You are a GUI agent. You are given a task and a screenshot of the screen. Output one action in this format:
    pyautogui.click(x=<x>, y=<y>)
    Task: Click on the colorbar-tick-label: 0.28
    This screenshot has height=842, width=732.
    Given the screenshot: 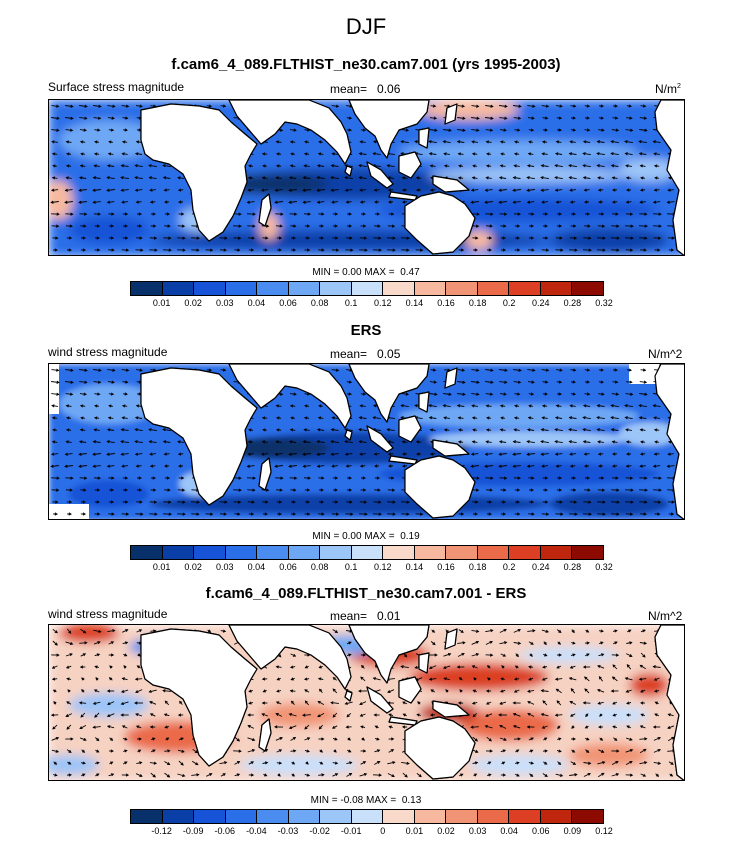 What is the action you would take?
    pyautogui.click(x=572, y=303)
    